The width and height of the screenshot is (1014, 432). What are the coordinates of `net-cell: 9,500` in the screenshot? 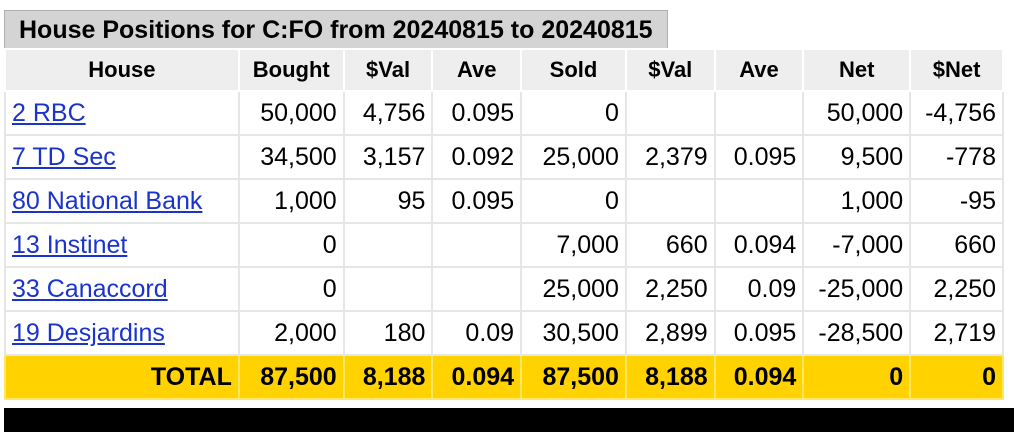 It's located at (857, 157).